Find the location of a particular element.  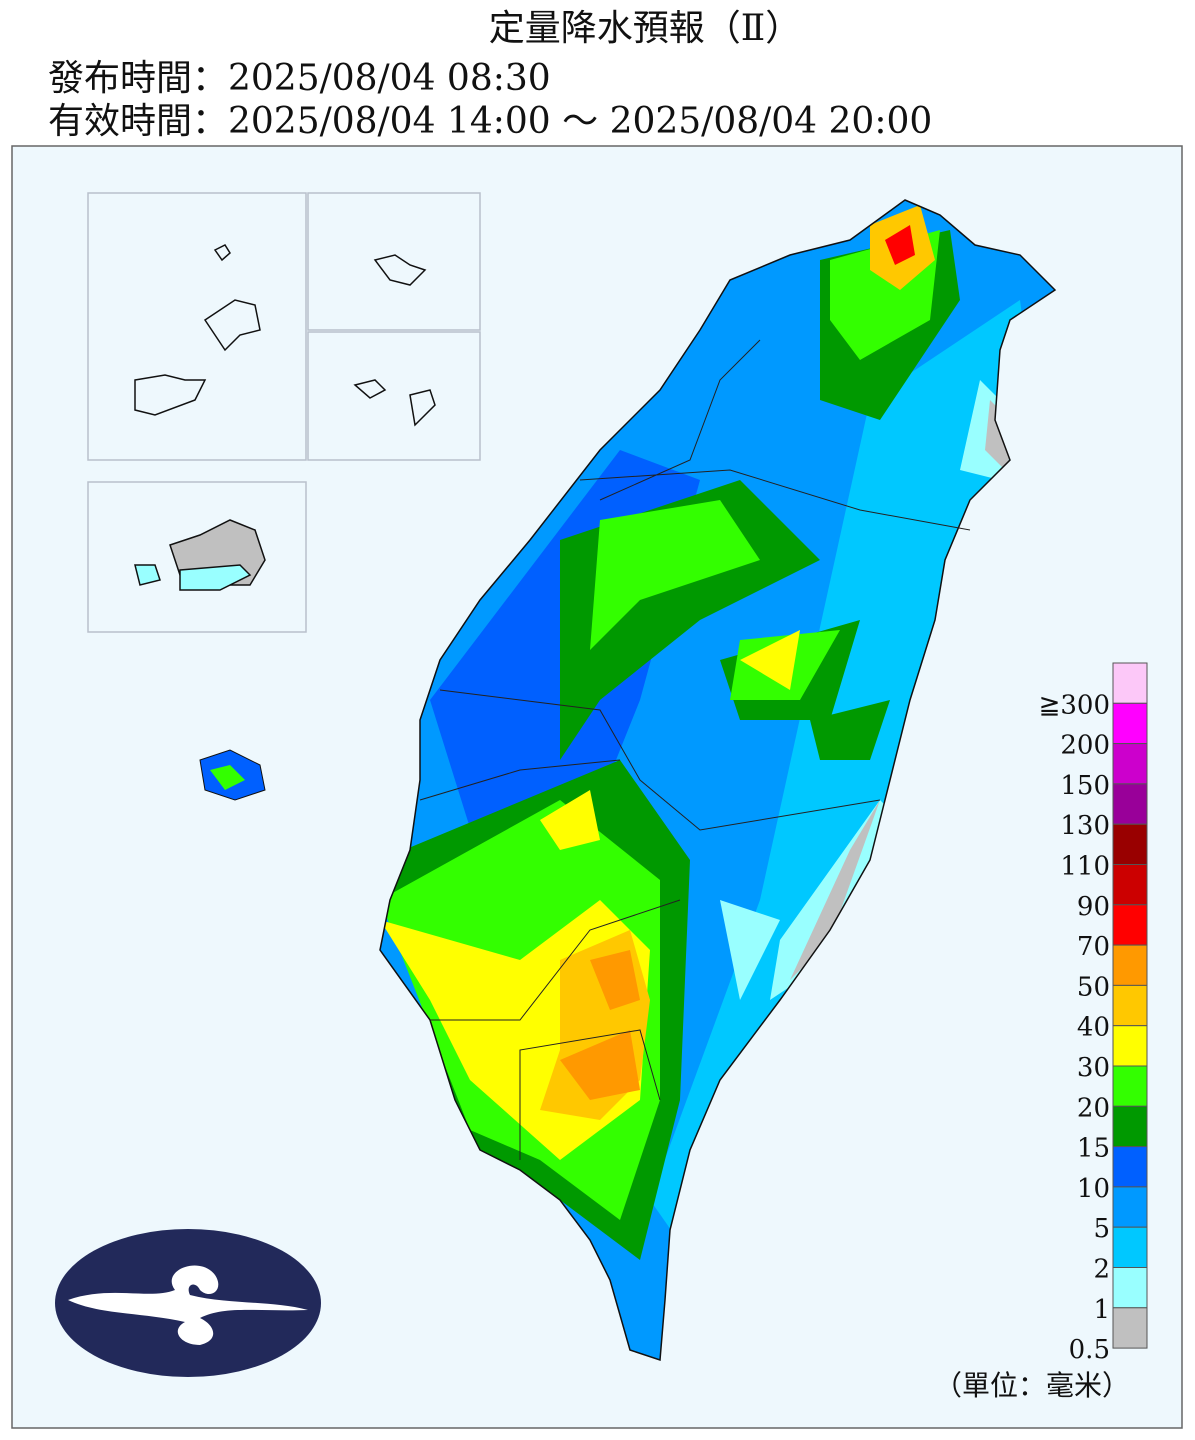

logo is located at coordinates (188, 1303).